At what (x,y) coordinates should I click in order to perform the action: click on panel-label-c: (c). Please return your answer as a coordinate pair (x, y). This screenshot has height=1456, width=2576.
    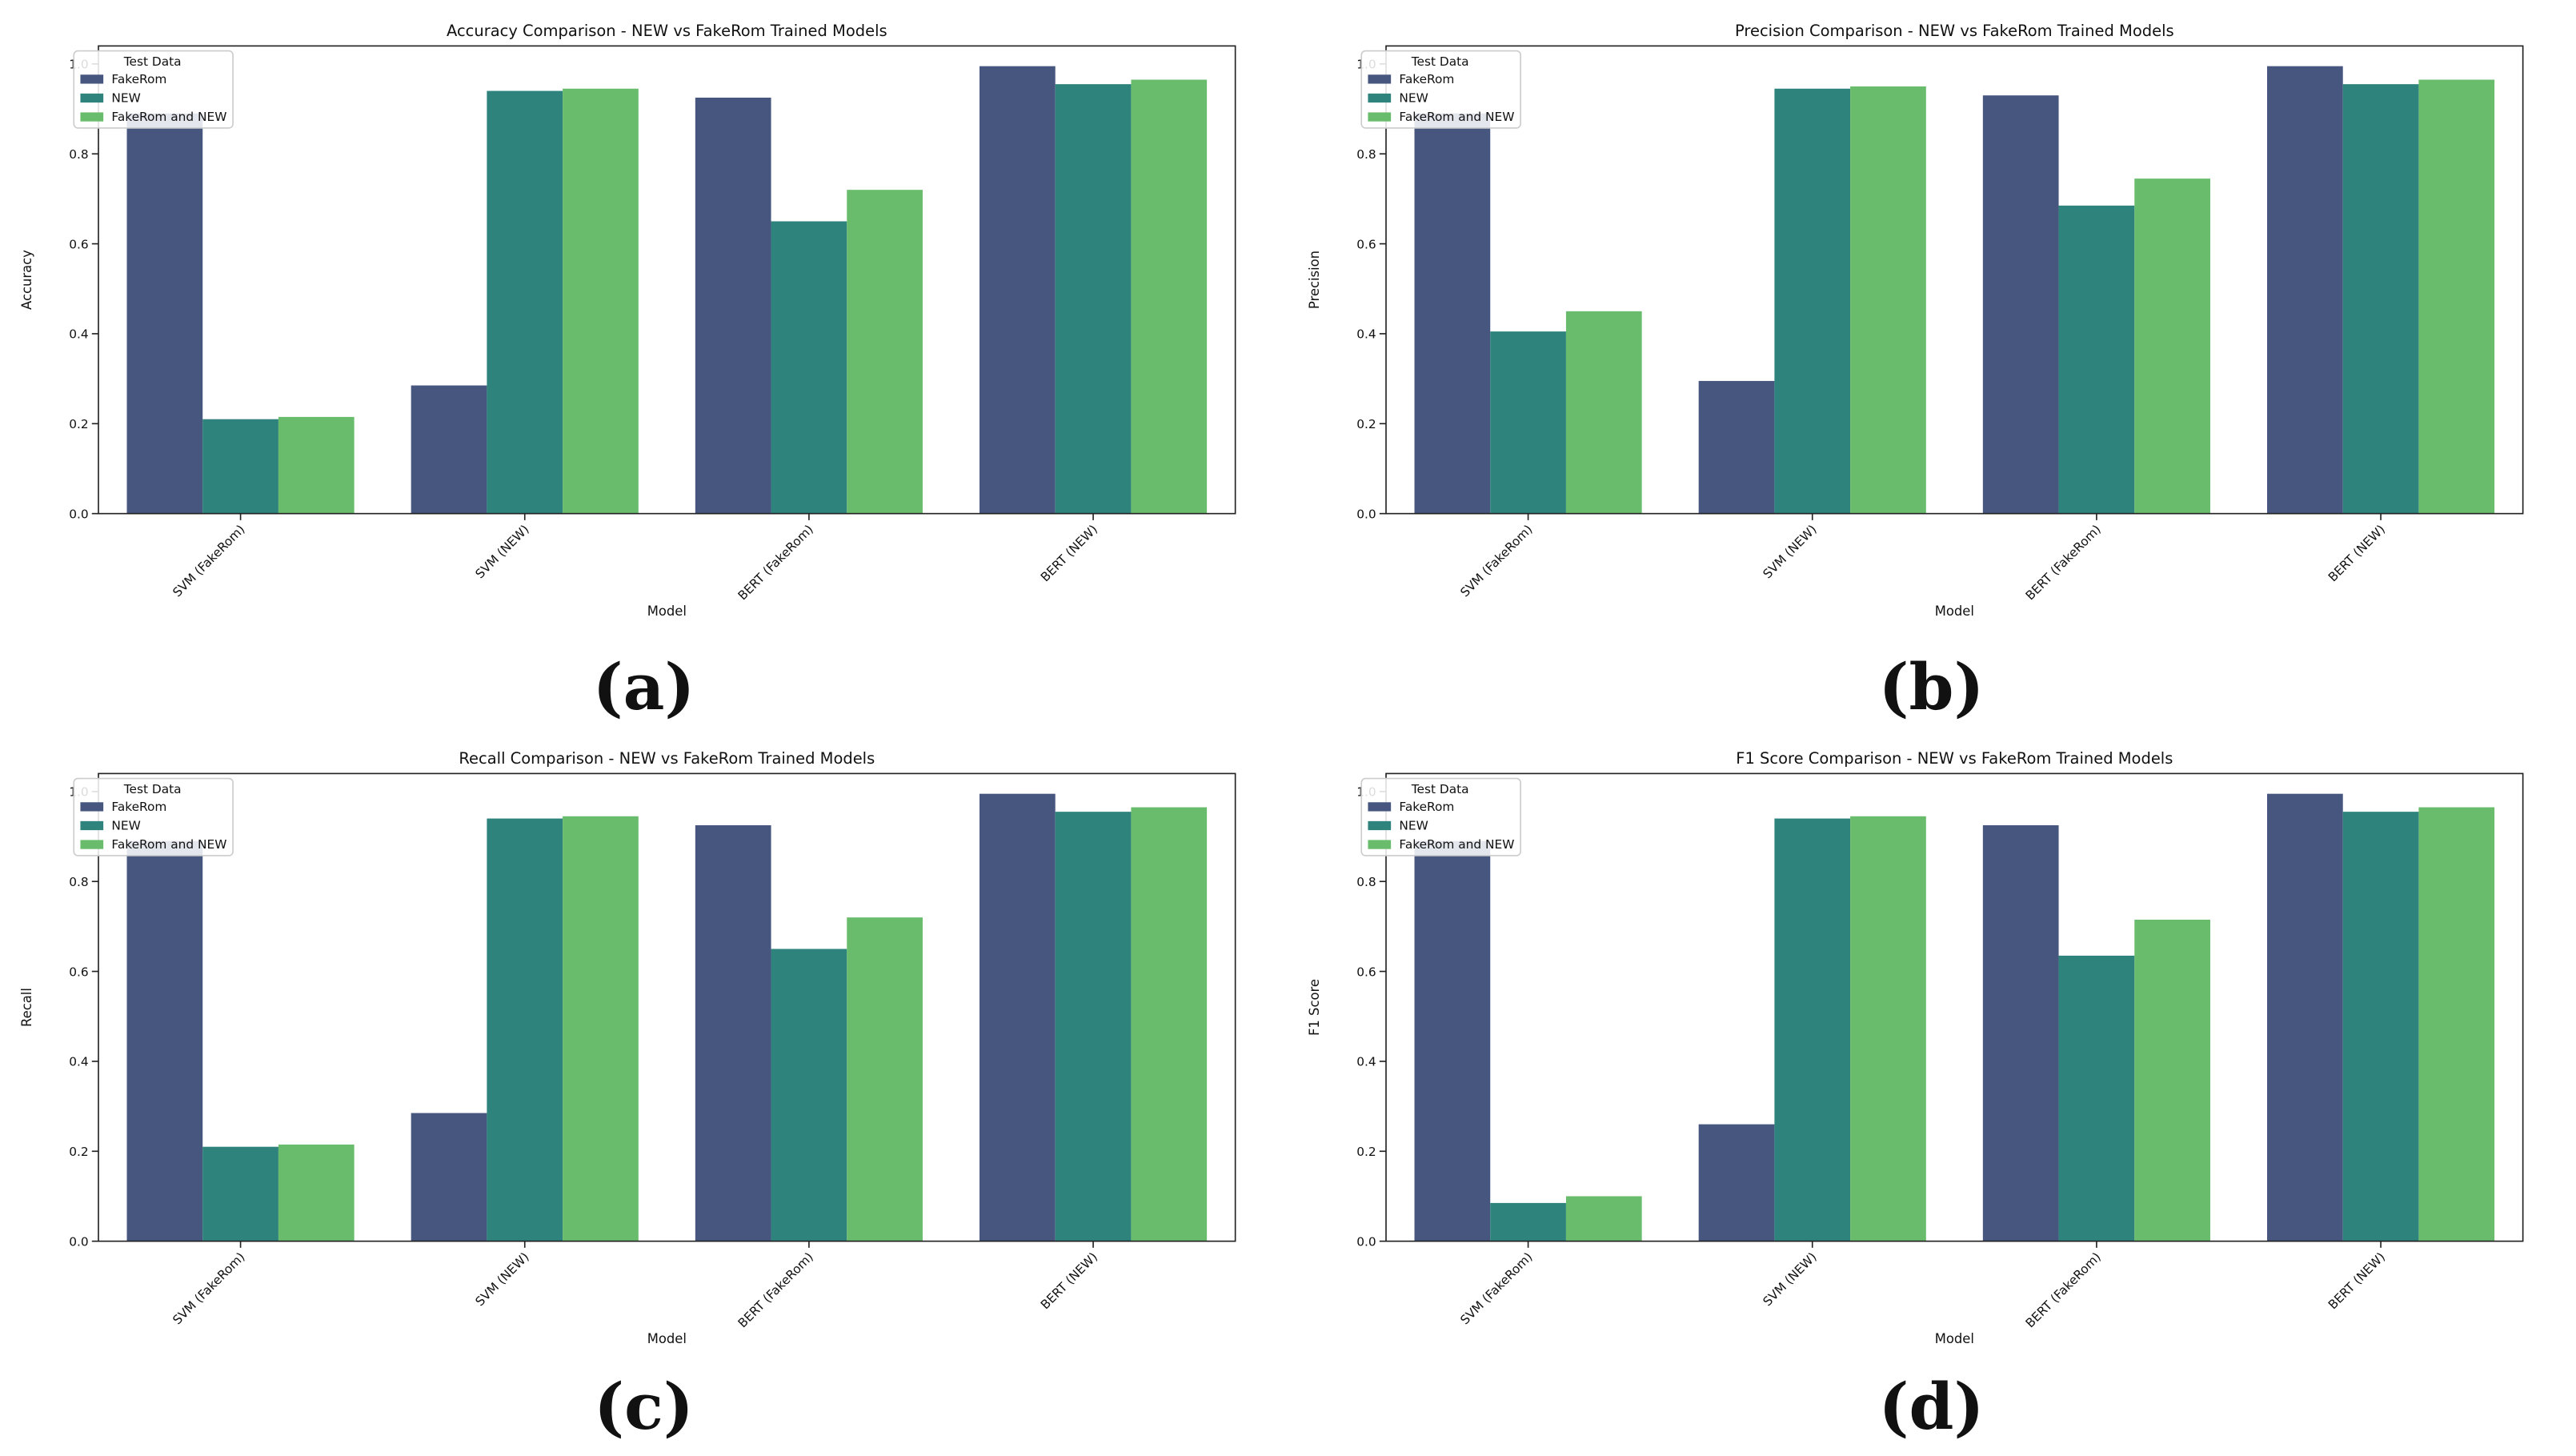
    Looking at the image, I should click on (644, 1406).